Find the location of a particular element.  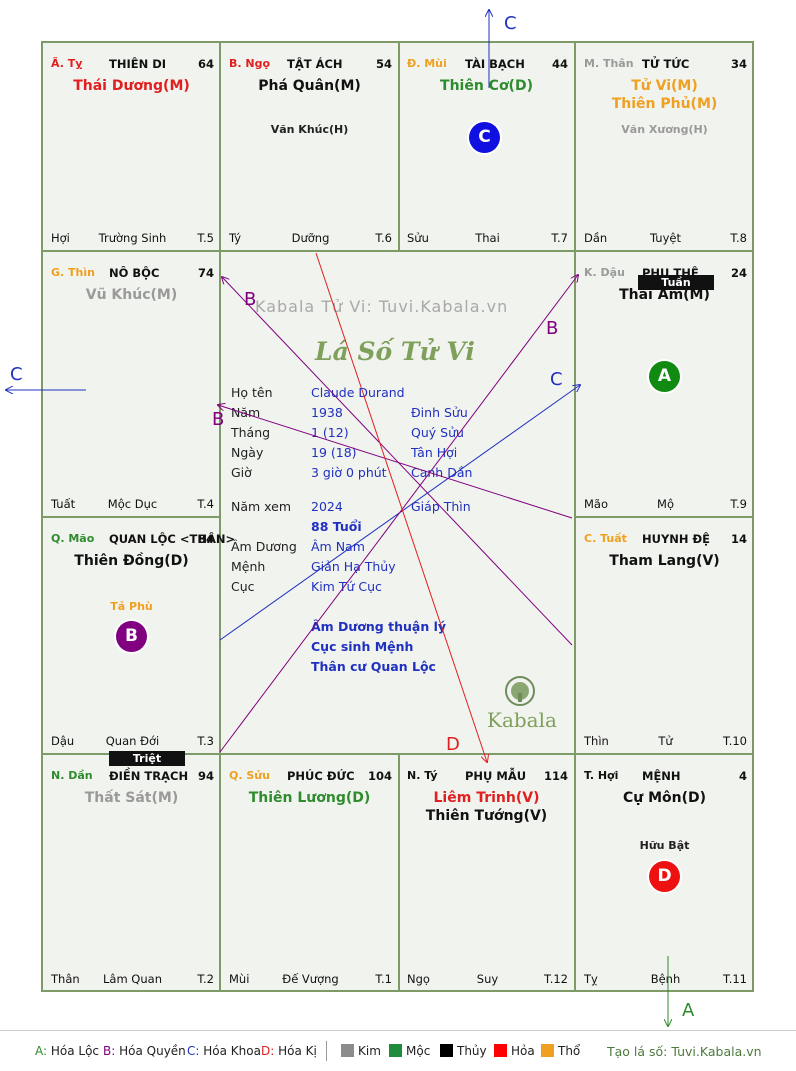

major-star: Thiên Phủ(M) is located at coordinates (664, 104).